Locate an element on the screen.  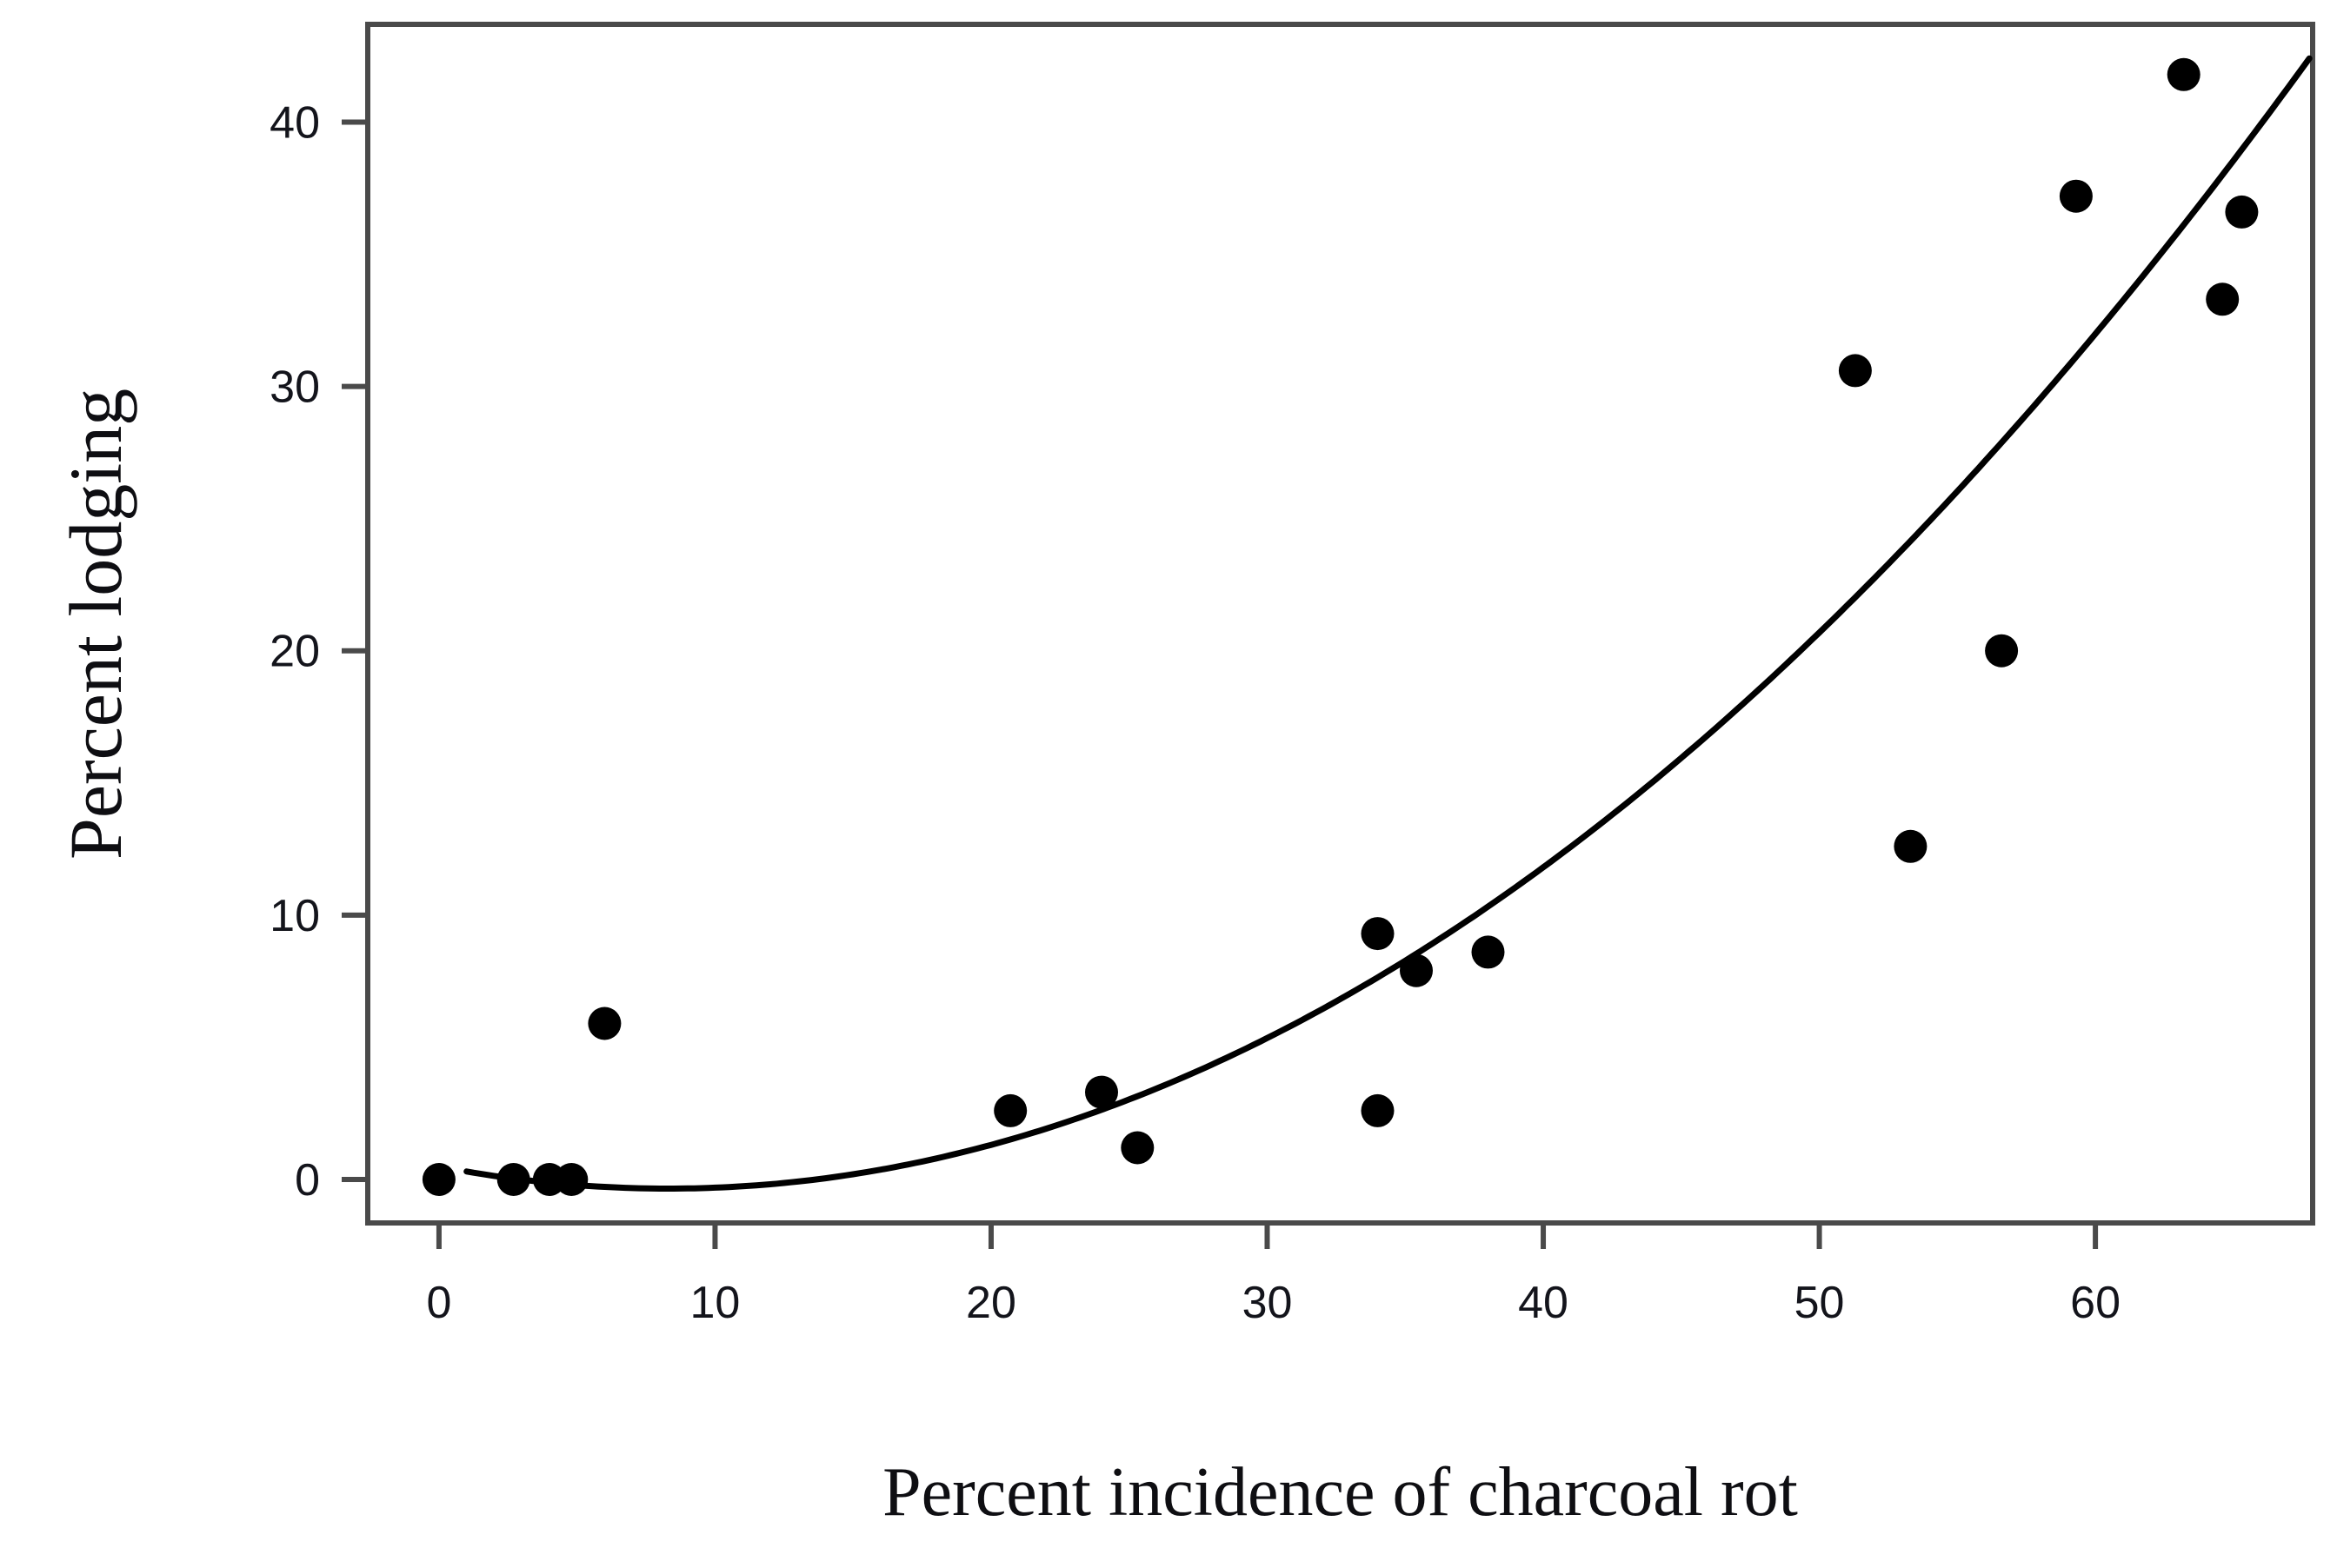
y-tick-label: 20 is located at coordinates (295, 652).